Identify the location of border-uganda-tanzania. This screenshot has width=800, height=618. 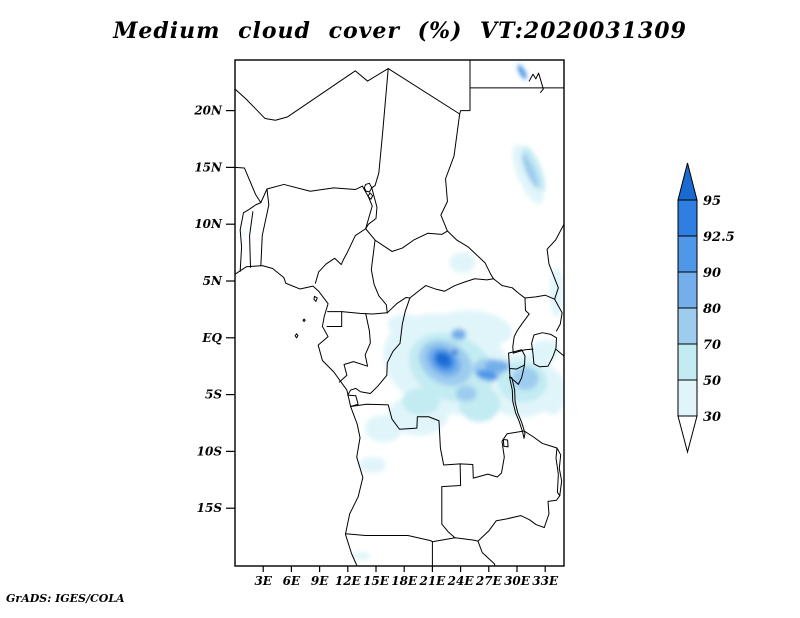
(523, 351).